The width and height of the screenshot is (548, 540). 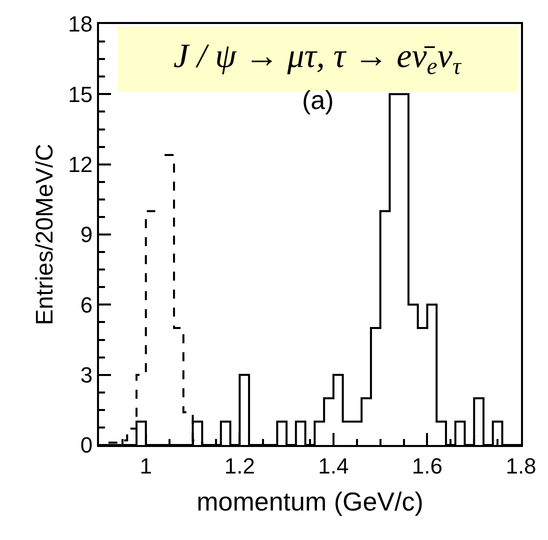 What do you see at coordinates (86, 235) in the screenshot?
I see `y-tick-label: 9` at bounding box center [86, 235].